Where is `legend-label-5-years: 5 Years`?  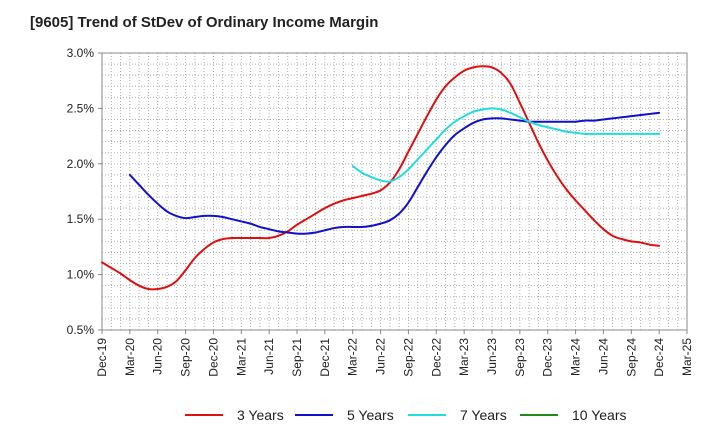
legend-label-5-years: 5 Years is located at coordinates (370, 415).